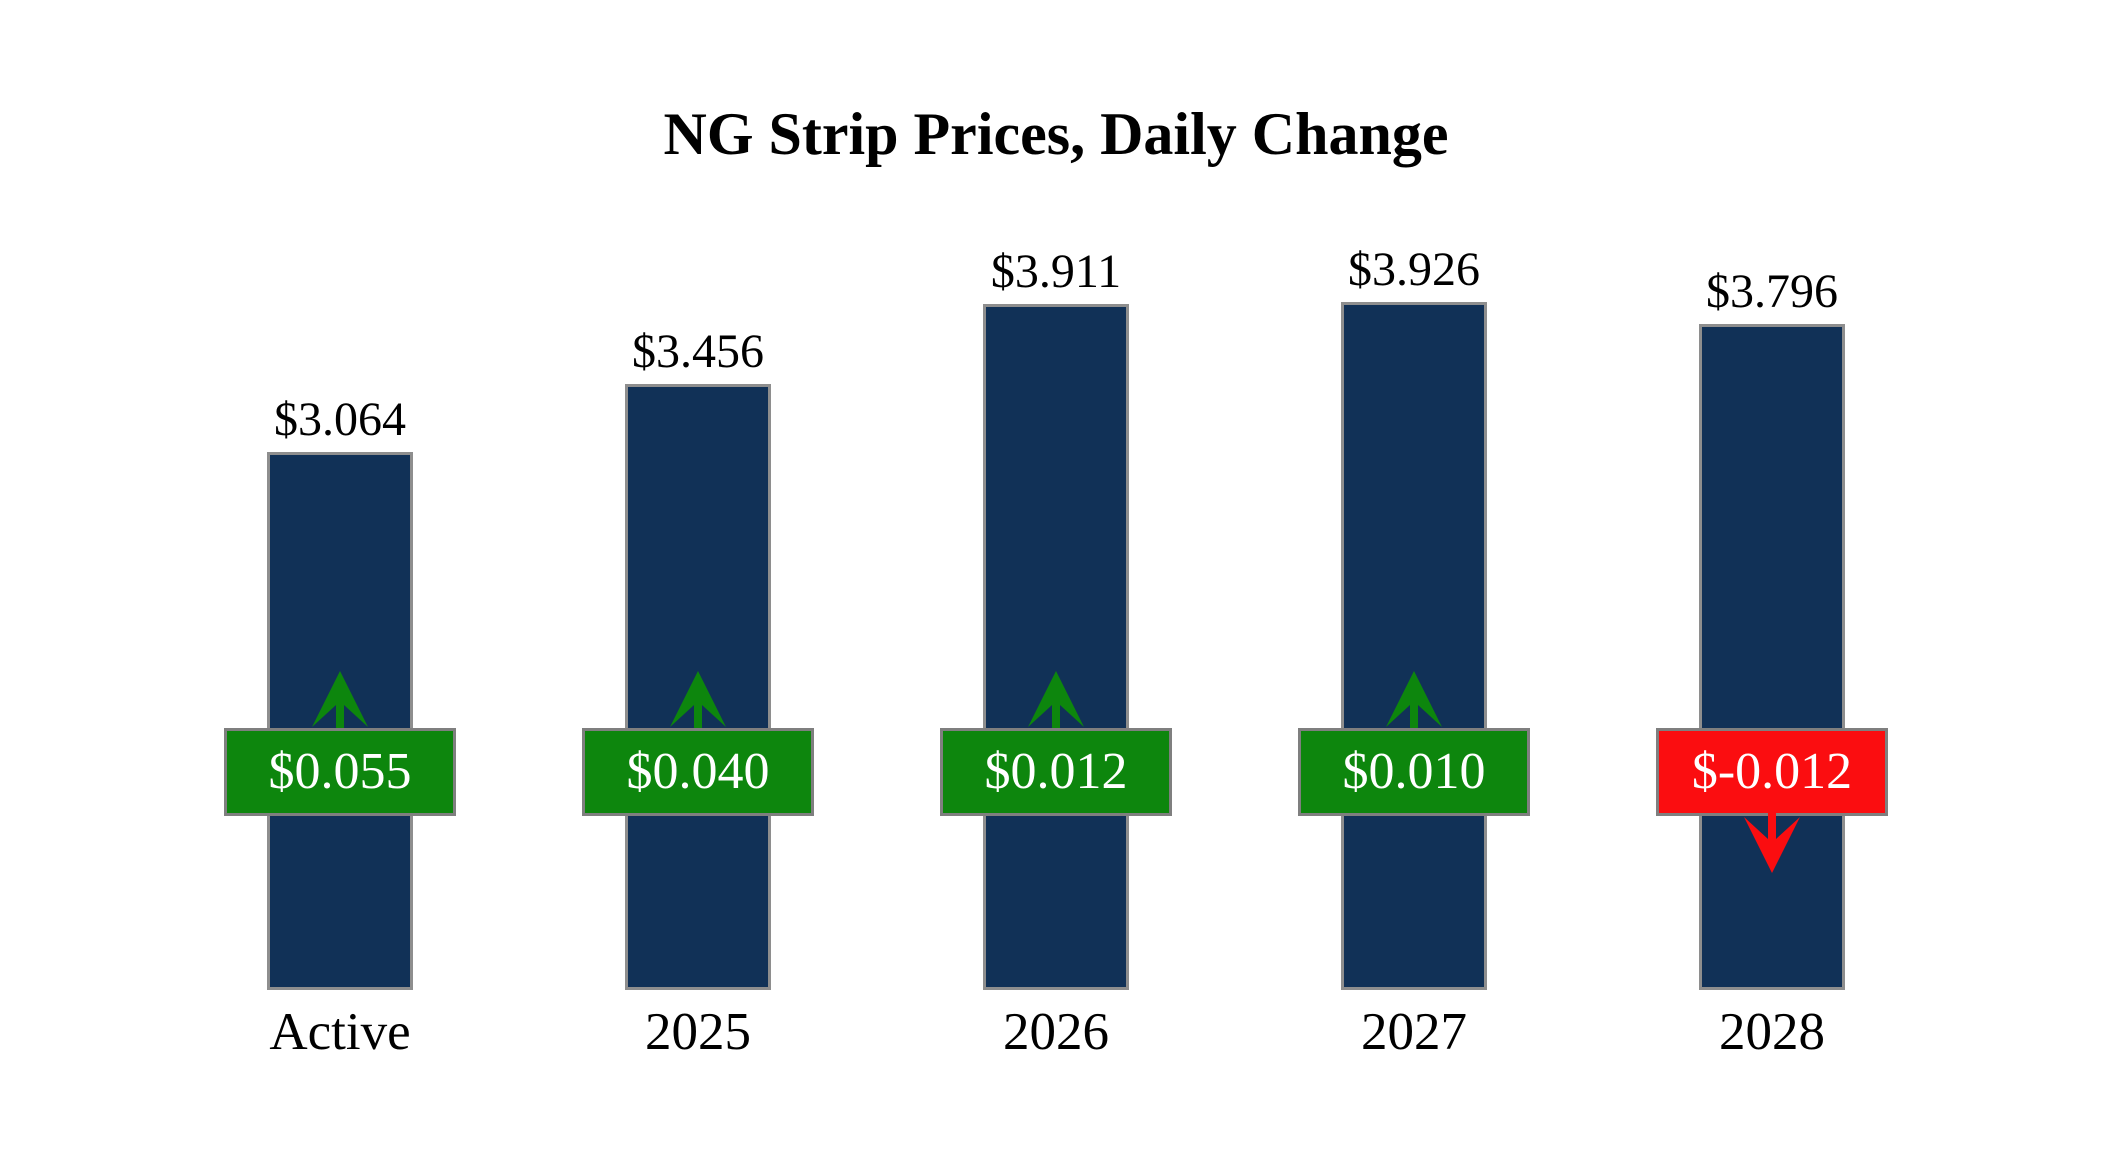 The width and height of the screenshot is (2112, 1152). Describe the element at coordinates (698, 351) in the screenshot. I see `bar-value-label: $3.456` at that location.